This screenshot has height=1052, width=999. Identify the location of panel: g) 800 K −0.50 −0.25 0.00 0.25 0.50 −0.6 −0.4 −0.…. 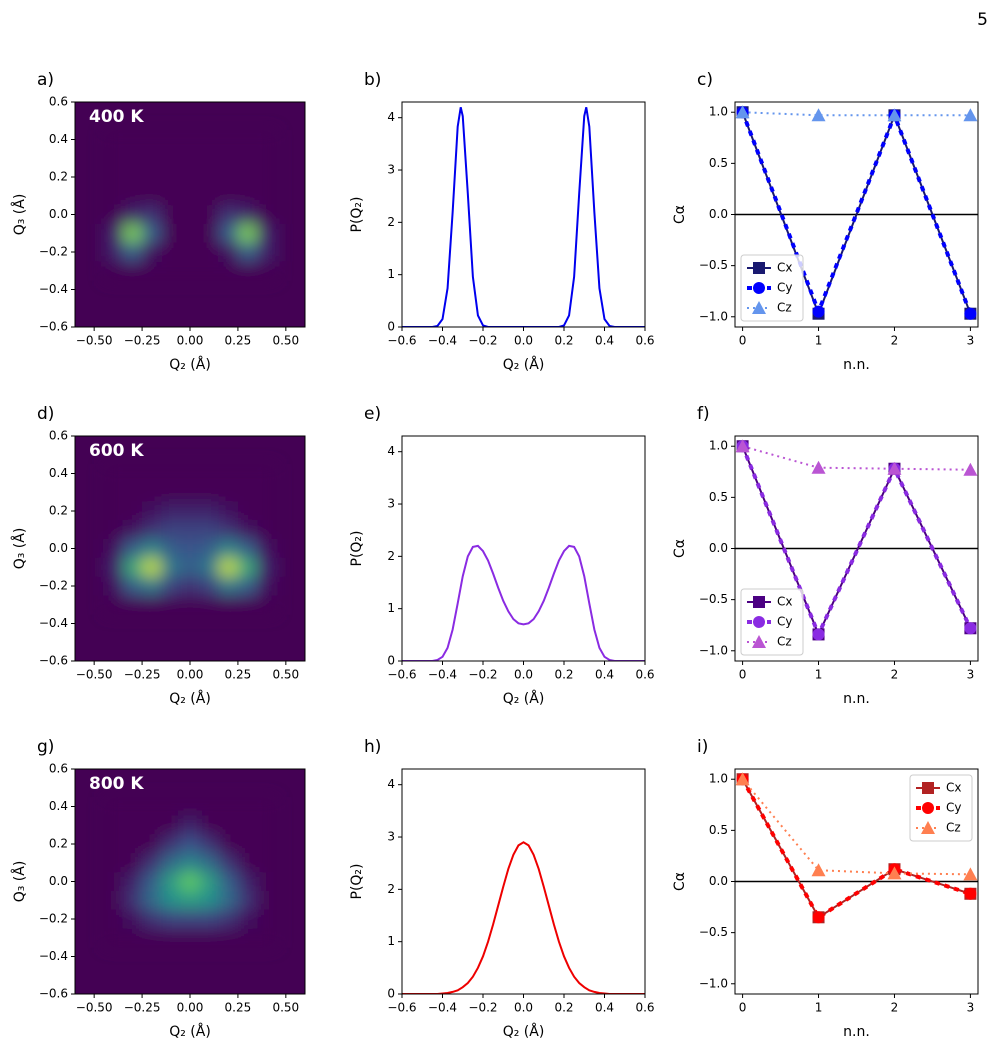
(158, 888).